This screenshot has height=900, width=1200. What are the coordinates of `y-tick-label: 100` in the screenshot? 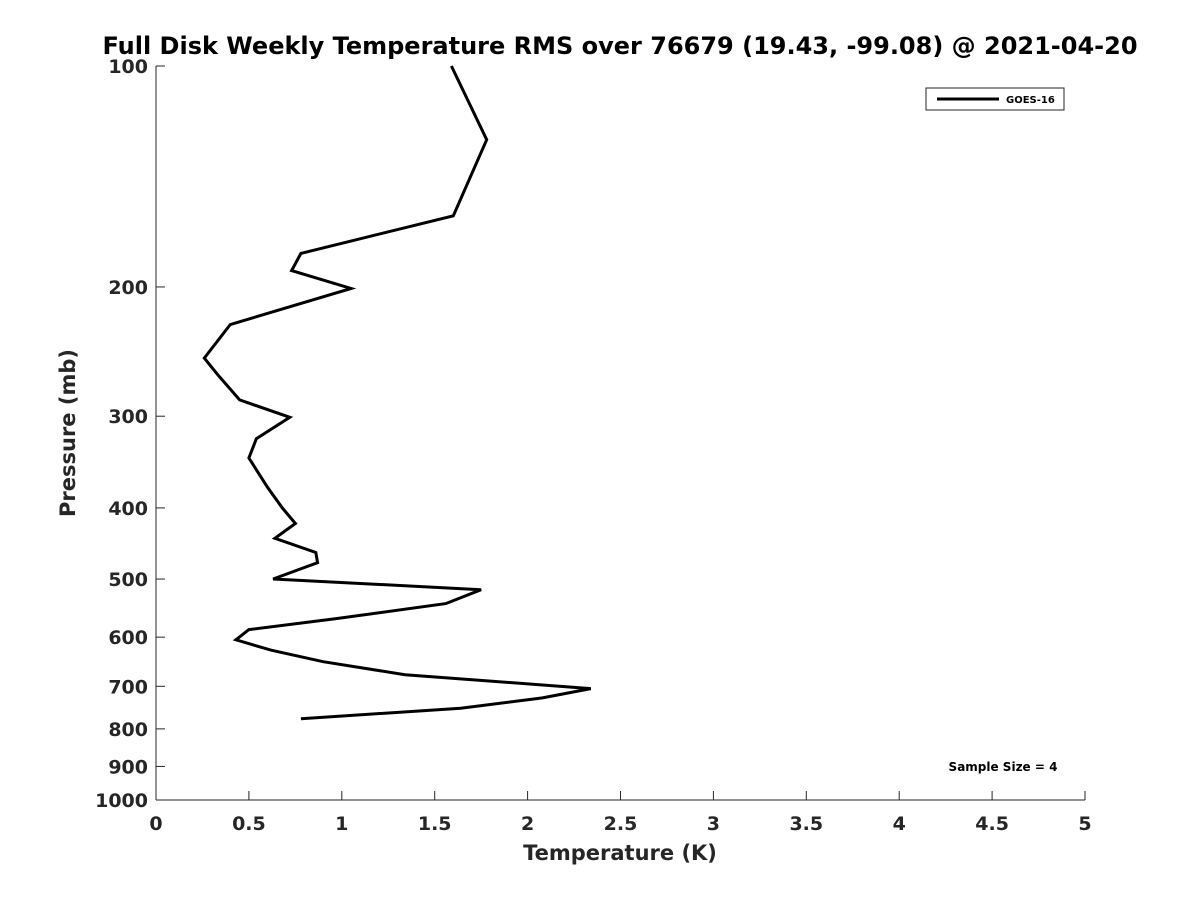 It's located at (128, 67).